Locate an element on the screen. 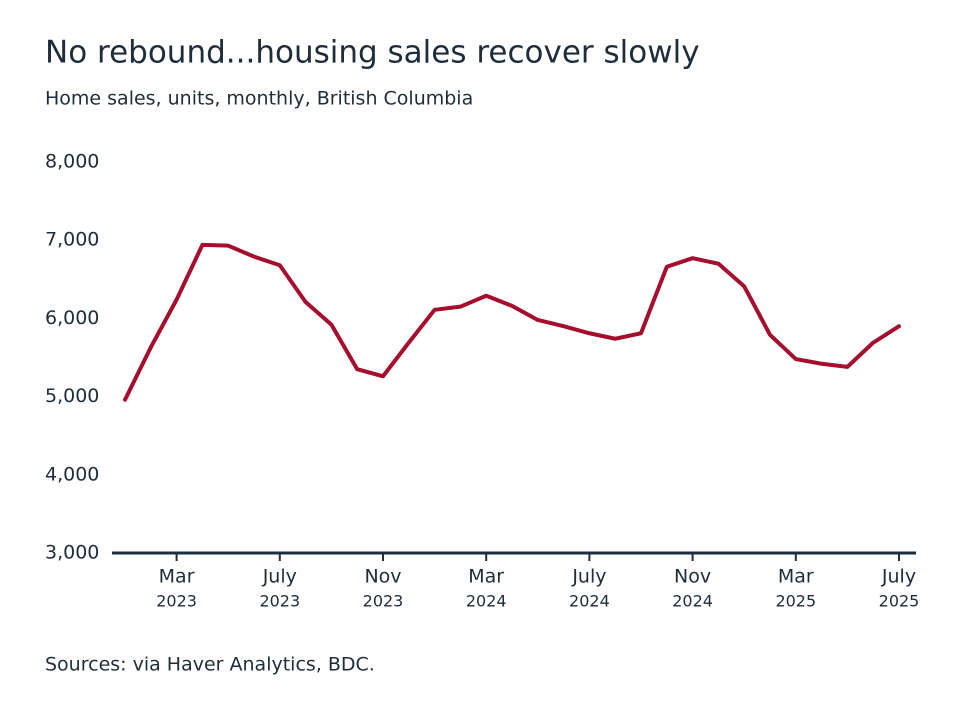 This screenshot has width=960, height=720. y-tick-label: 6,000 is located at coordinates (72, 318).